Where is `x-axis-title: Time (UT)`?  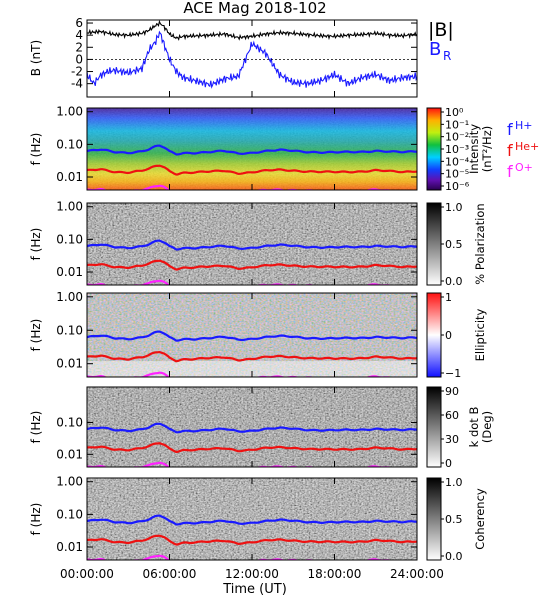
x-axis-title: Time (UT) is located at coordinates (254, 589).